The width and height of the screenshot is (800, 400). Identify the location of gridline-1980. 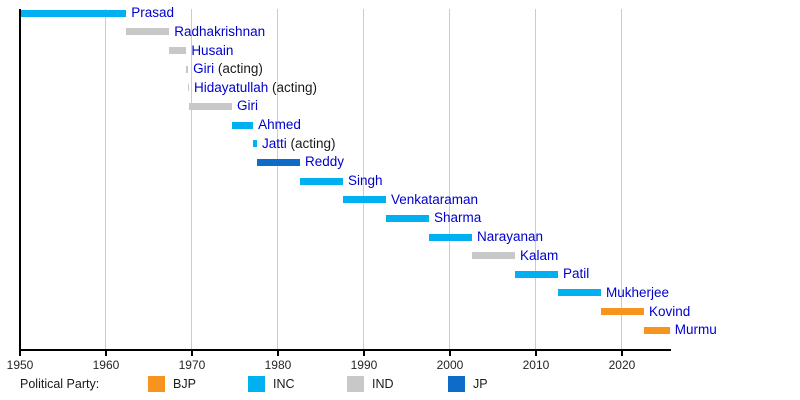
(278, 179).